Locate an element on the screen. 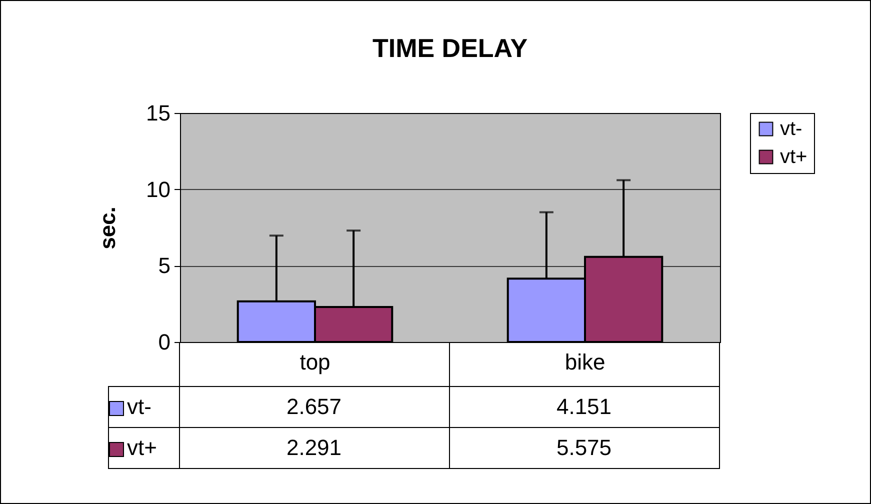 The height and width of the screenshot is (504, 871). text: vt- is located at coordinates (791, 129).